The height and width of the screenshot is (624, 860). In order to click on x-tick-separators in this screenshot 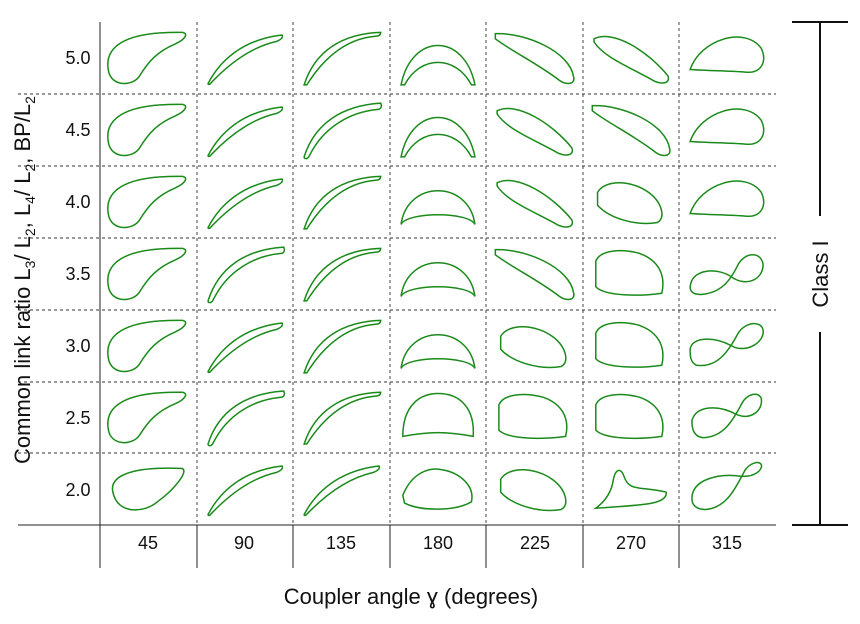, I will do `click(438, 546)`.